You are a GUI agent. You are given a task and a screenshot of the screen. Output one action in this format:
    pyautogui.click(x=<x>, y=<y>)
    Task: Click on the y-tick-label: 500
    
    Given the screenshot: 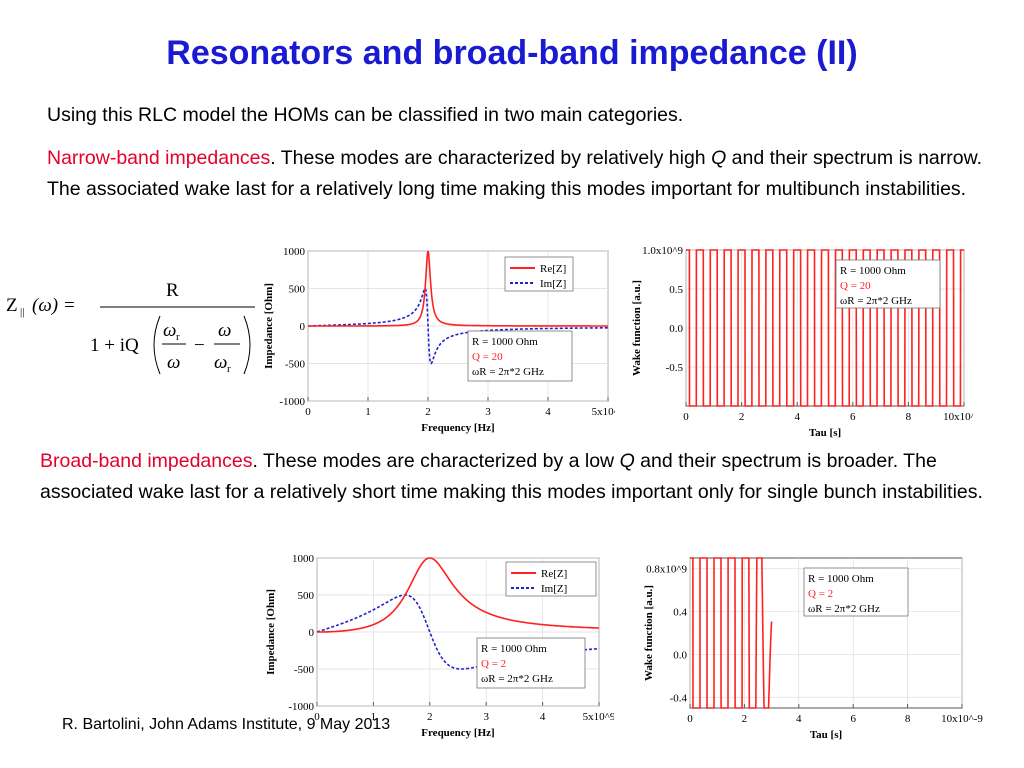 What is the action you would take?
    pyautogui.click(x=306, y=596)
    